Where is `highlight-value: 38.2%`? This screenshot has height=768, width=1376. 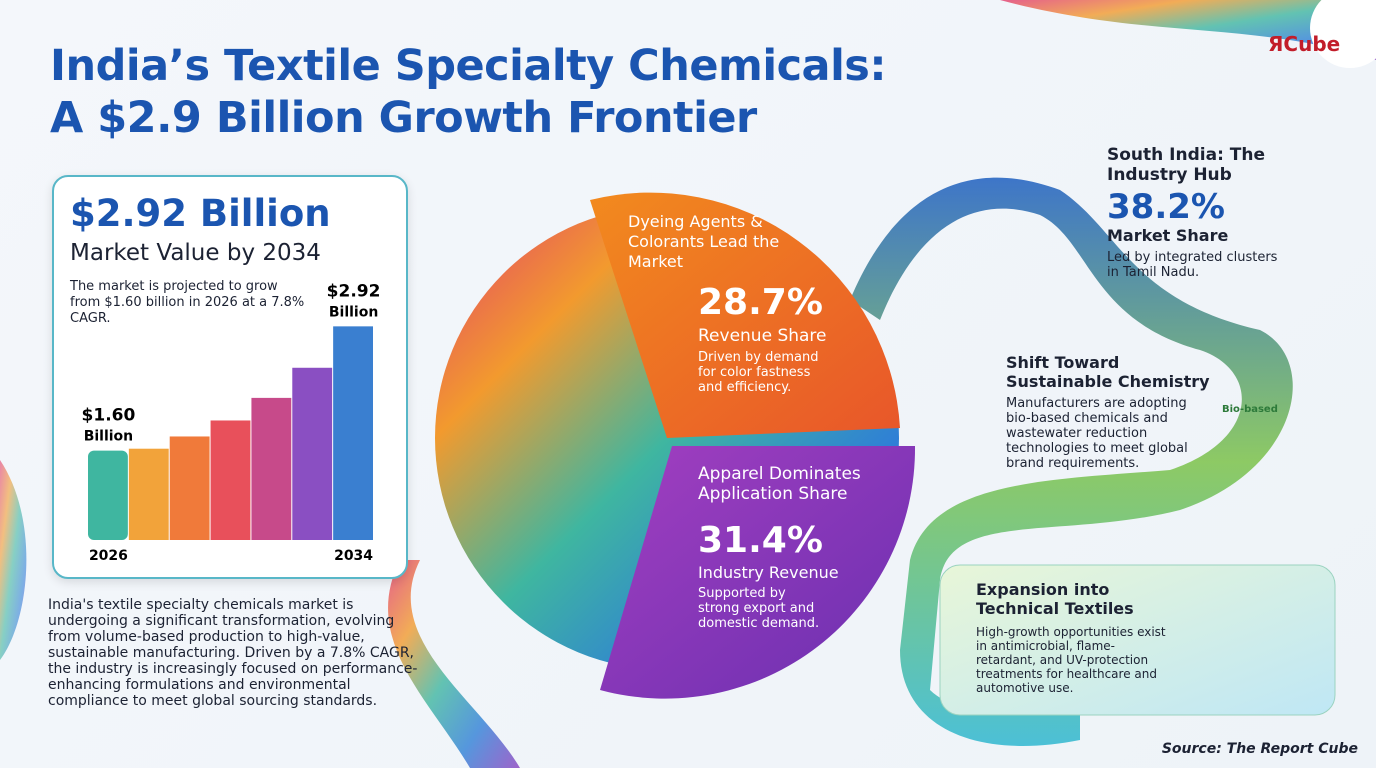
highlight-value: 38.2% is located at coordinates (1166, 207).